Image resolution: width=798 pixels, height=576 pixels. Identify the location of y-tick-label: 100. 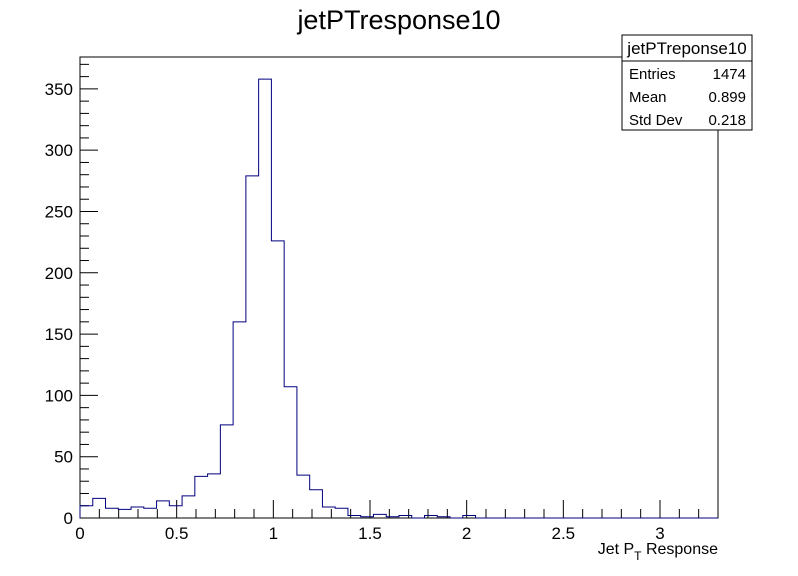
(59, 395).